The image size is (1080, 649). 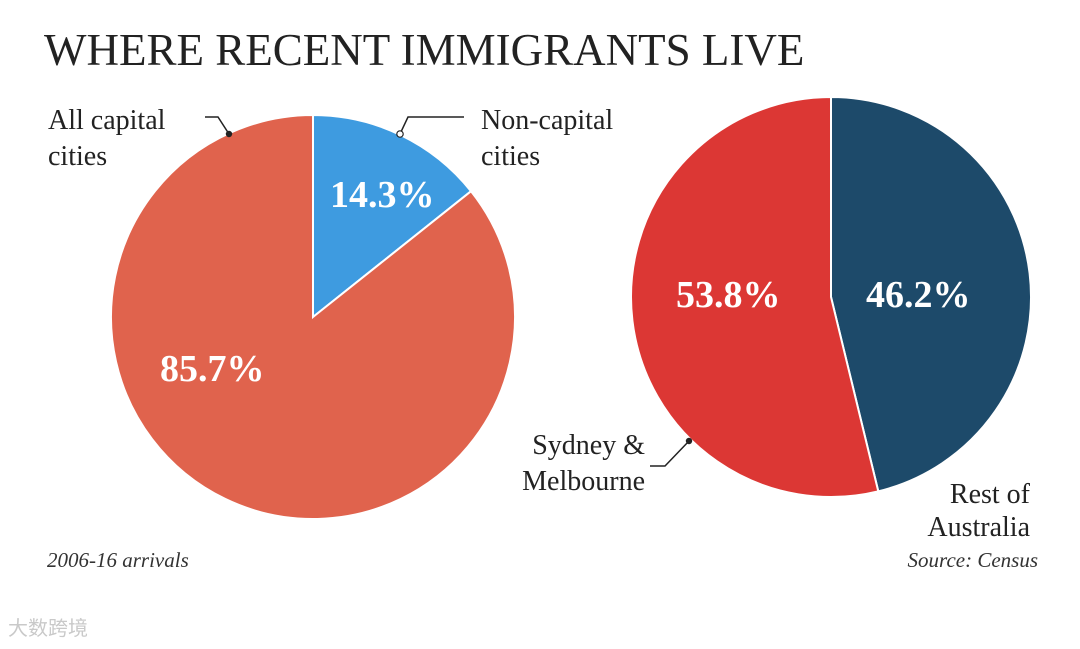 I want to click on value-label-non-capital: 14.3%, so click(x=382, y=195).